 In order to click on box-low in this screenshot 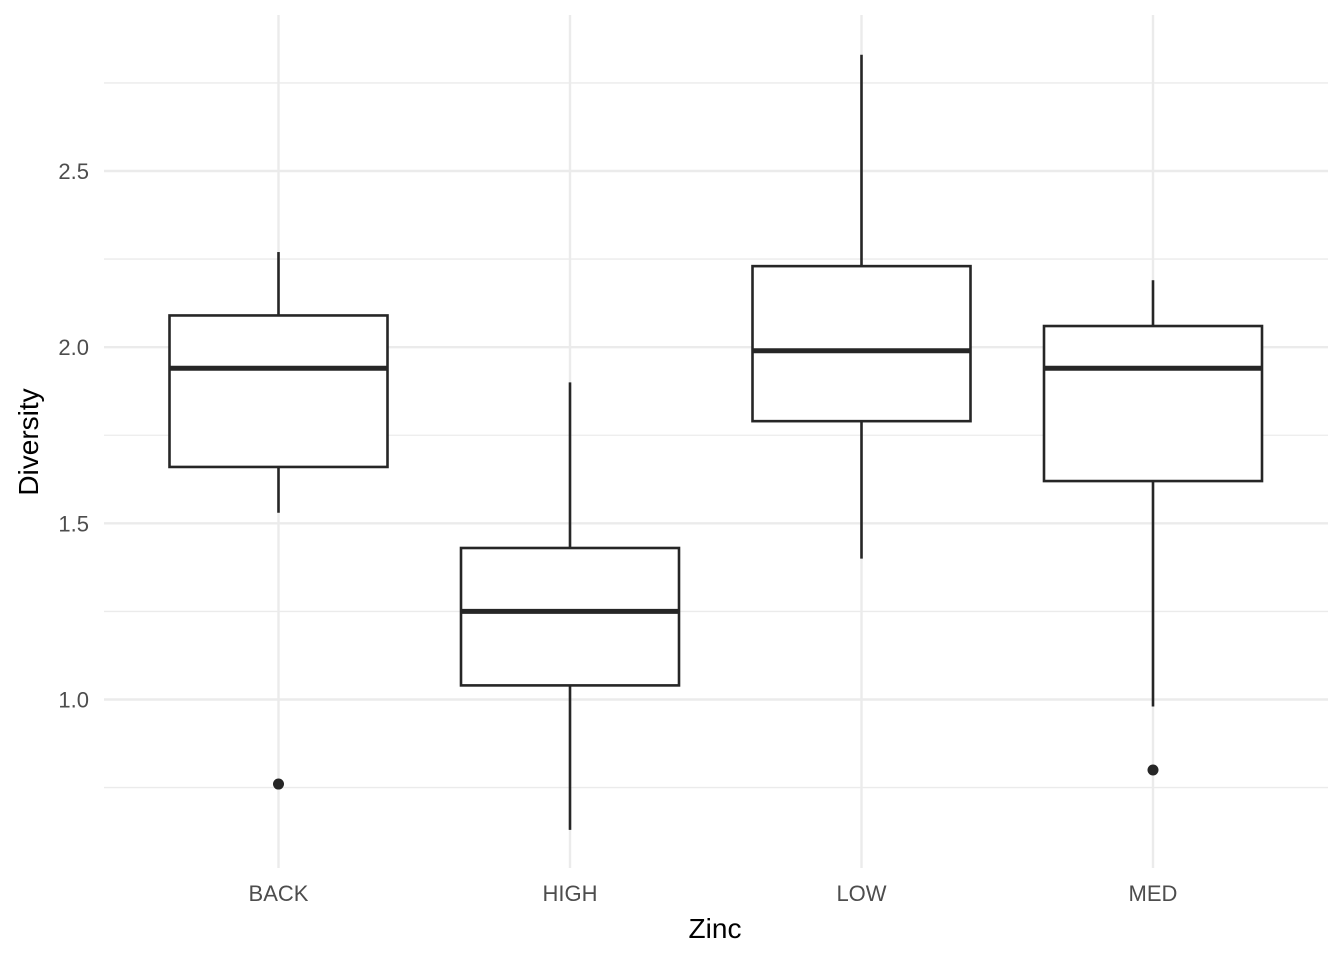, I will do `click(861, 306)`.